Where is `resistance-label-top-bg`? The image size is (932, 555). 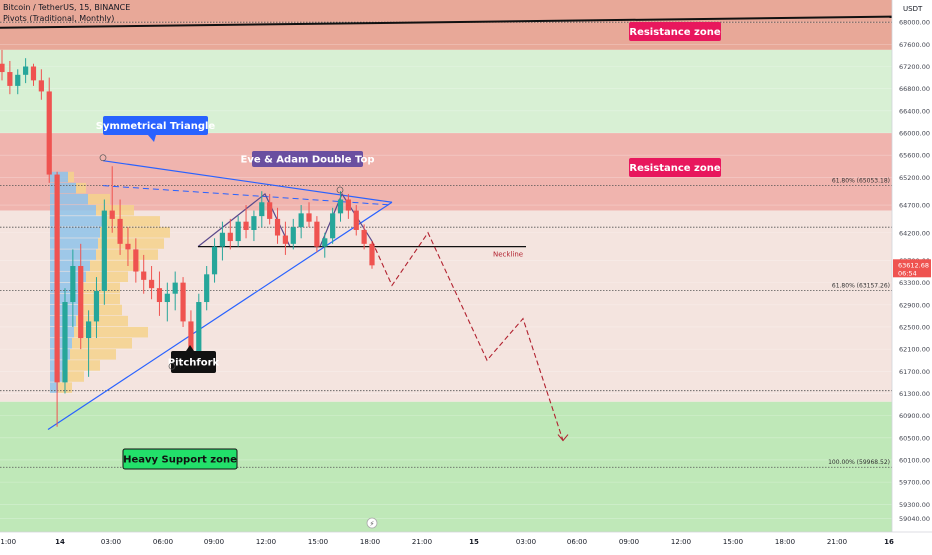 resistance-label-top-bg is located at coordinates (675, 31).